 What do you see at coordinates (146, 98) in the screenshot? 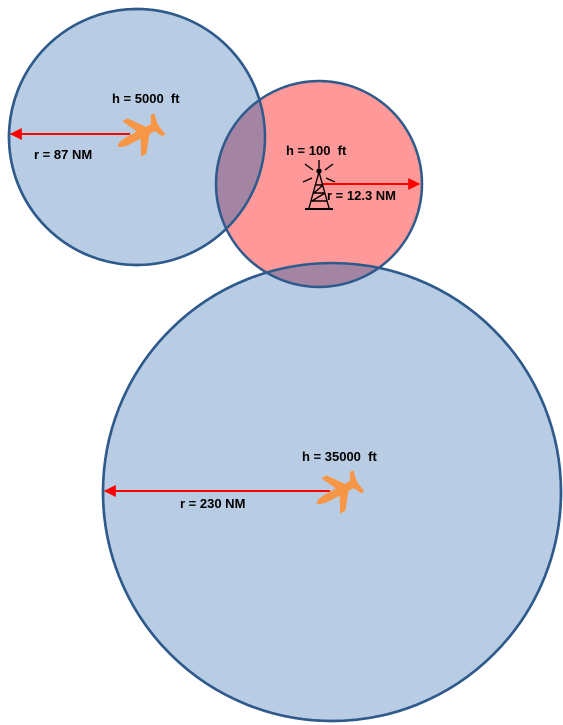
I see `small-aircraft-altitude-label: h = 5000 ft` at bounding box center [146, 98].